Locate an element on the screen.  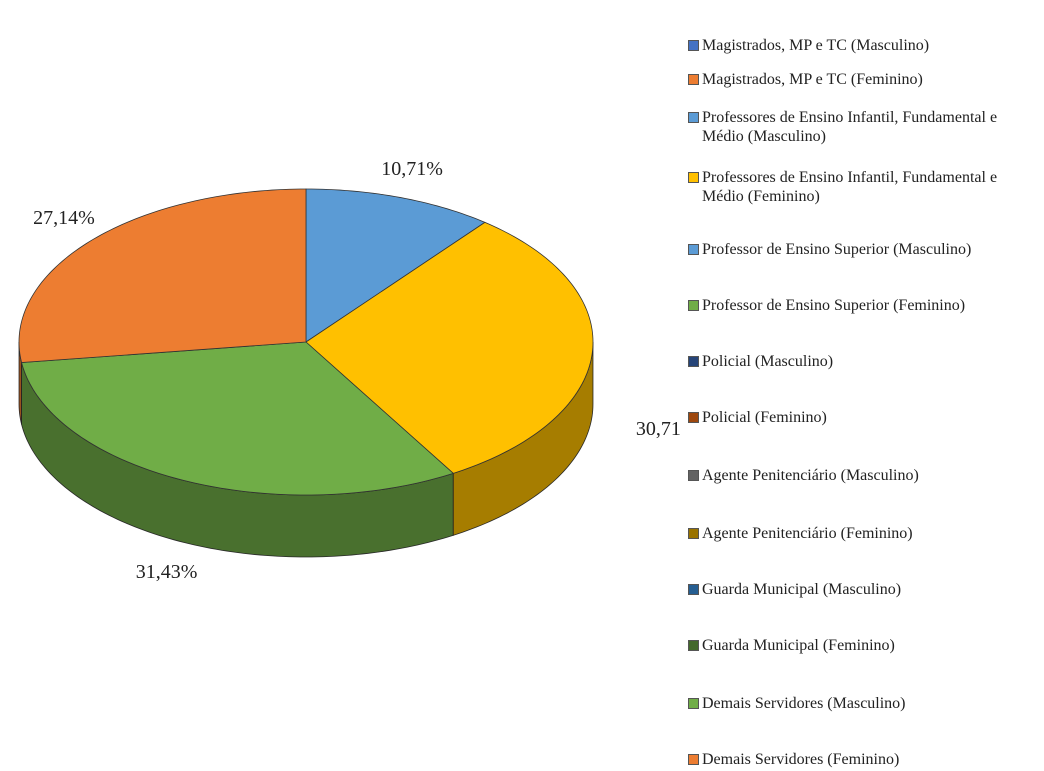
legend-item: Guarda Municipal (Masculino) is located at coordinates (864, 589).